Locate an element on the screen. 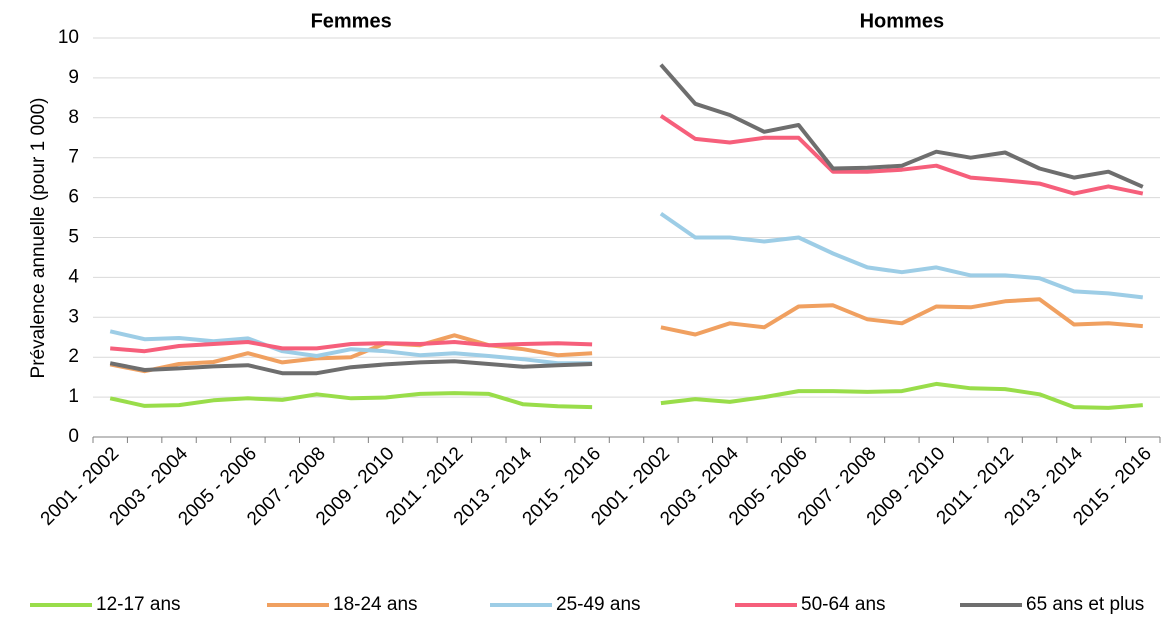  y-axis-label: Prévalence annuelle (pour 1 000) is located at coordinates (38, 238).